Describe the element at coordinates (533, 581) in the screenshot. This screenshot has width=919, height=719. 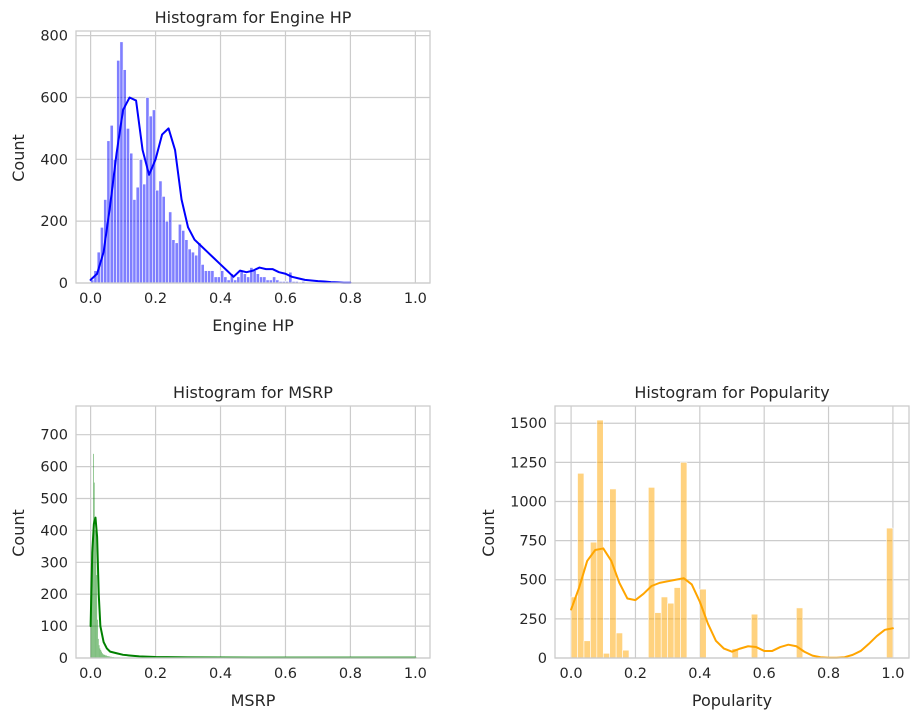
I see `popularity-ytick-label-2: 500` at that location.